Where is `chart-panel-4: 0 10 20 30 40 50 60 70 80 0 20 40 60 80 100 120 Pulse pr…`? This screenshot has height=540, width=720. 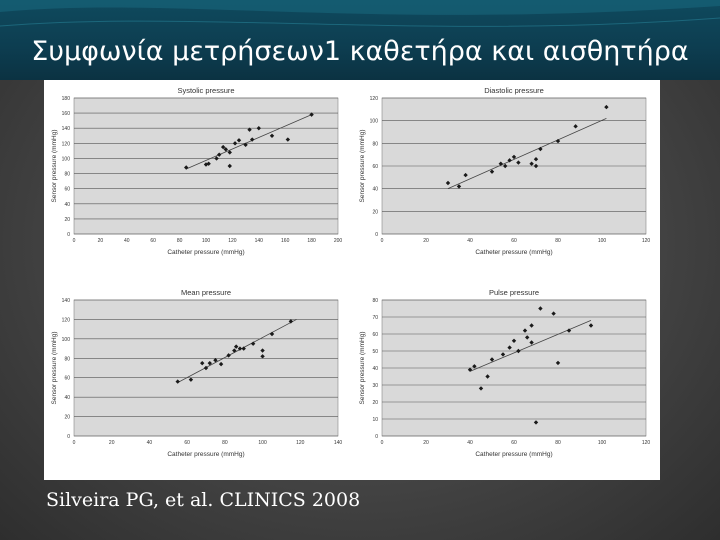
chart-panel-4: 0 10 20 30 40 50 60 70 80 0 20 40 60 80 100 120 Pulse pr… is located at coordinates (504, 373).